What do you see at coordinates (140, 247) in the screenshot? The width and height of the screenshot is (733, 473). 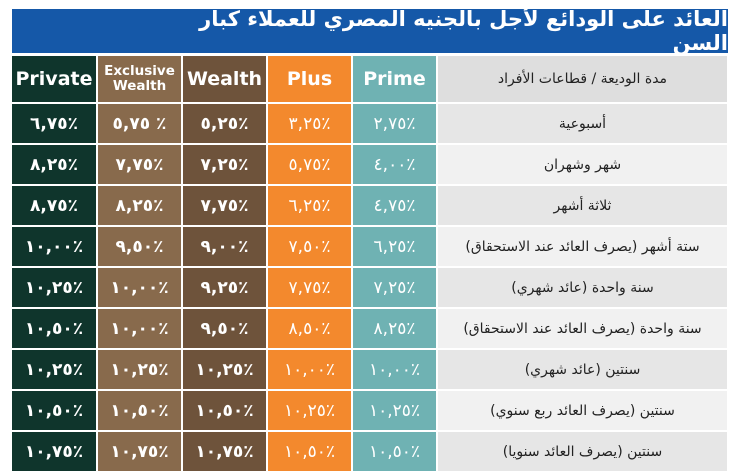 I see `rate-cell-exclusive: ٪٩,٥٠` at bounding box center [140, 247].